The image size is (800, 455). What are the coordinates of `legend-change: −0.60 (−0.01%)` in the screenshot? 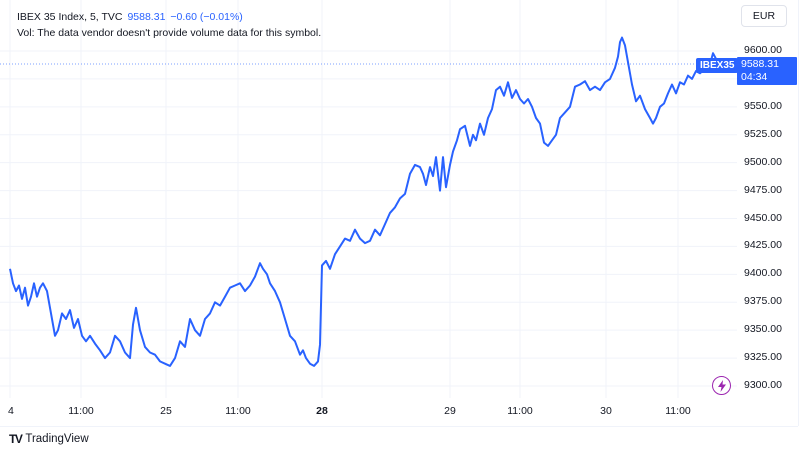 It's located at (206, 17).